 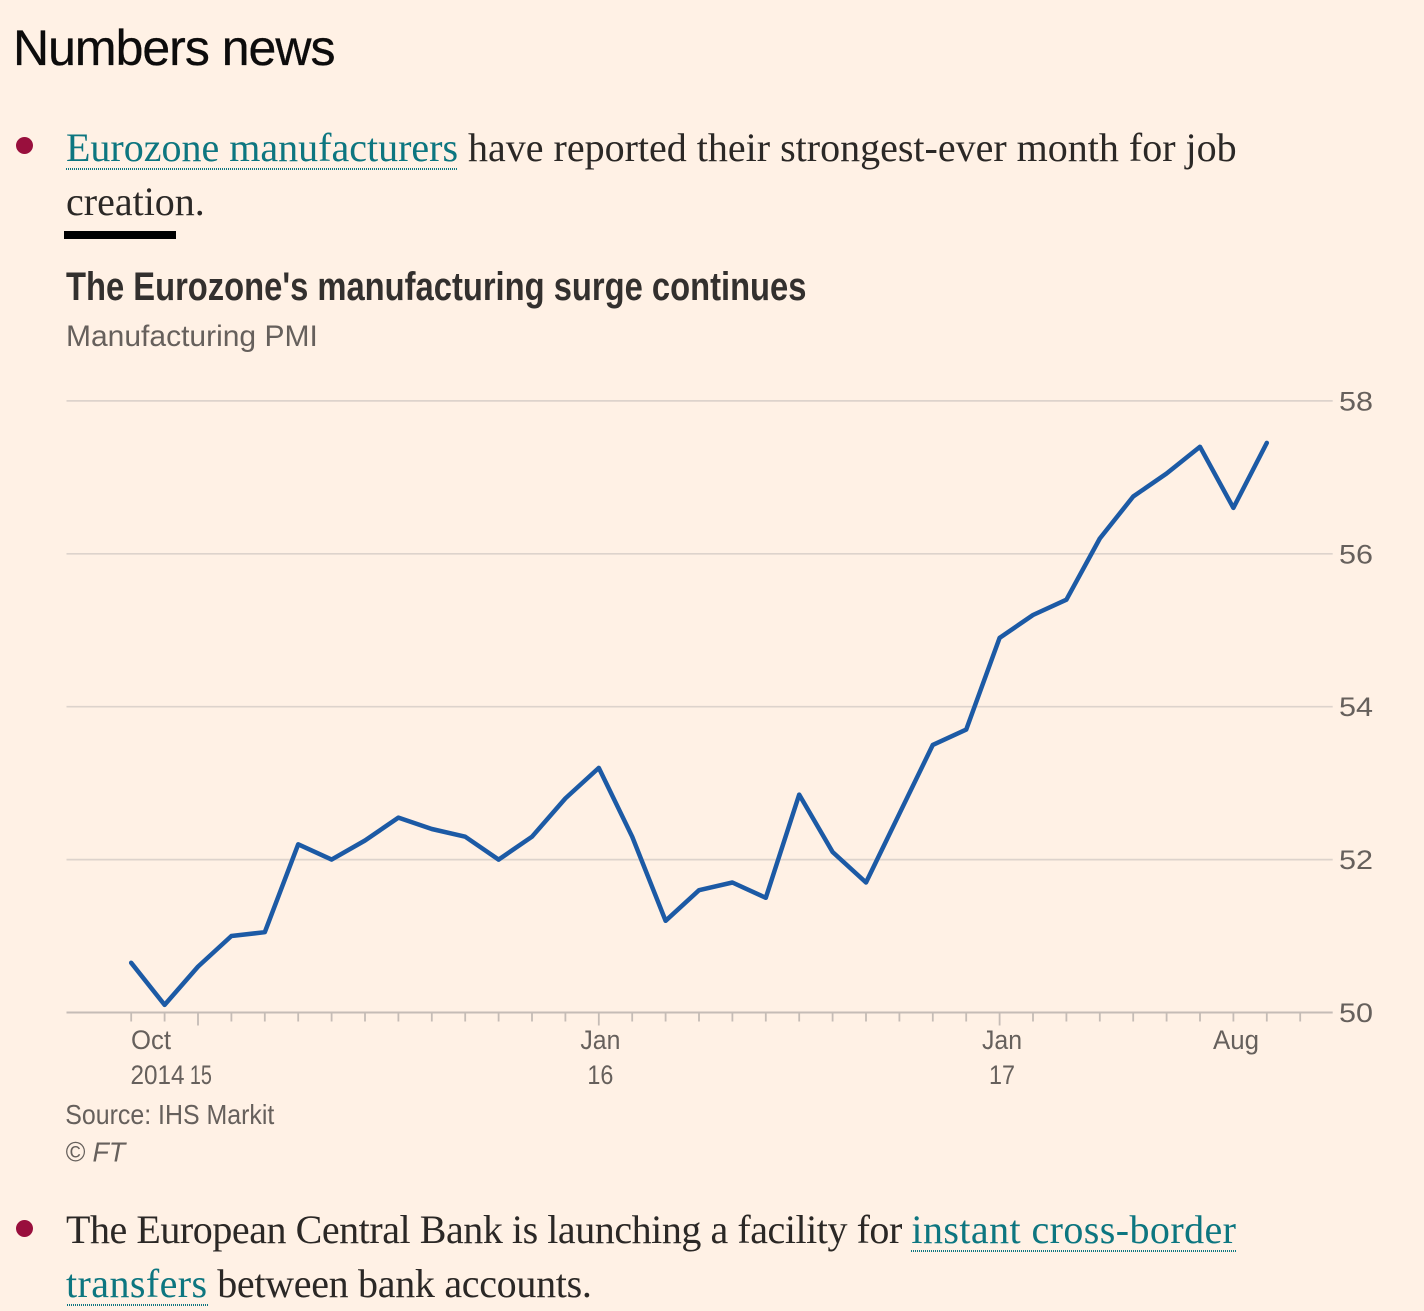 I want to click on svg-text: 56, so click(x=1356, y=554).